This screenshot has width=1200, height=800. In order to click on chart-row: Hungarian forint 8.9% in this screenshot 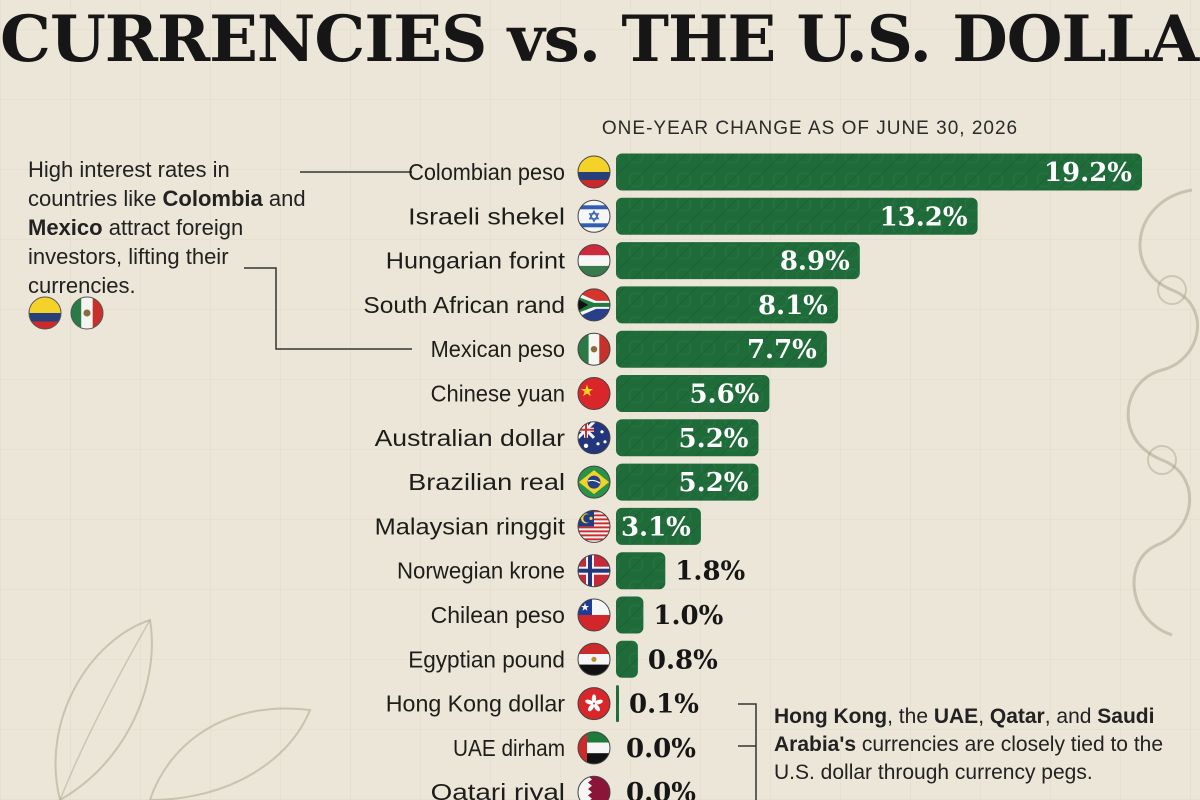, I will do `click(623, 261)`.